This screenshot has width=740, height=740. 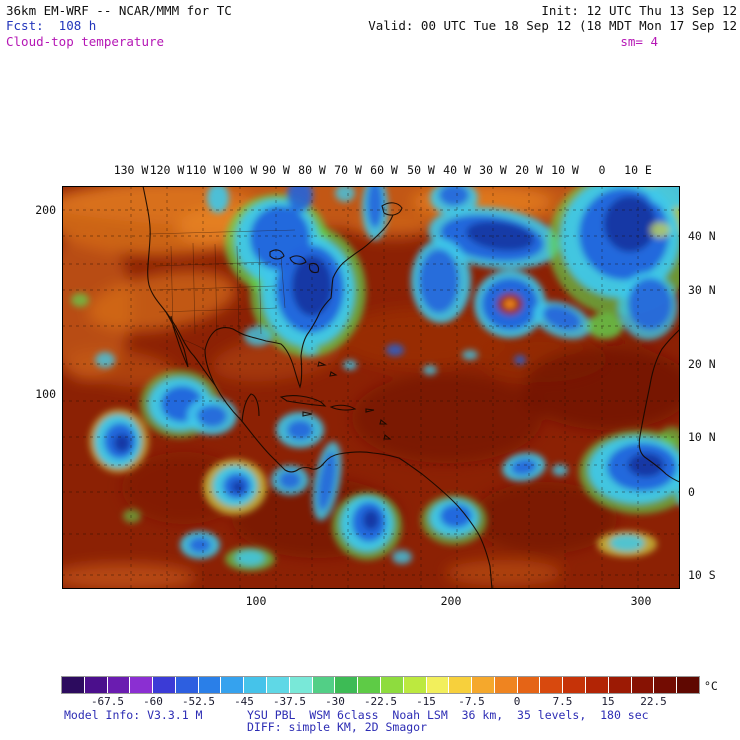 I want to click on axis-label-longitude: 10 E, so click(x=638, y=170).